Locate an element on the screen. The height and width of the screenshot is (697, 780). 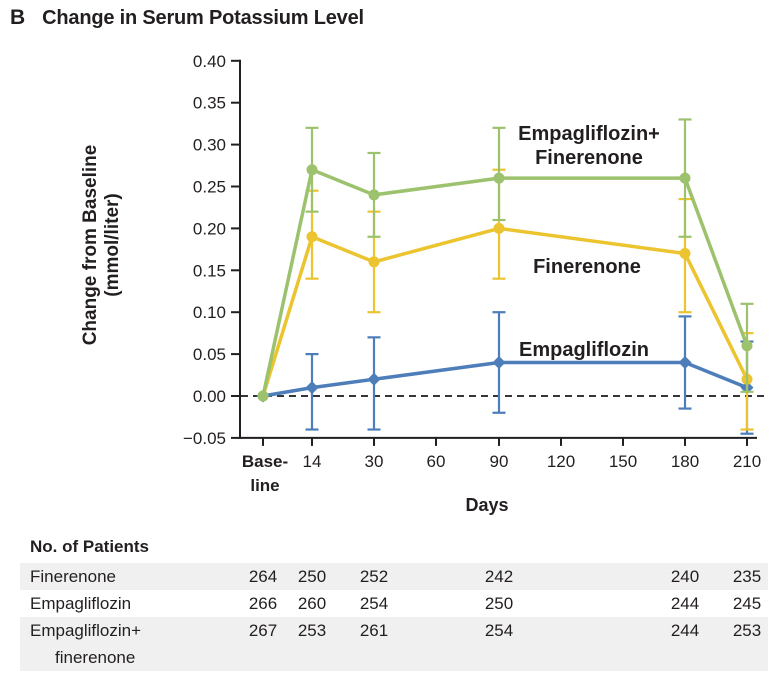
x-tick-label: 60 is located at coordinates (436, 461).